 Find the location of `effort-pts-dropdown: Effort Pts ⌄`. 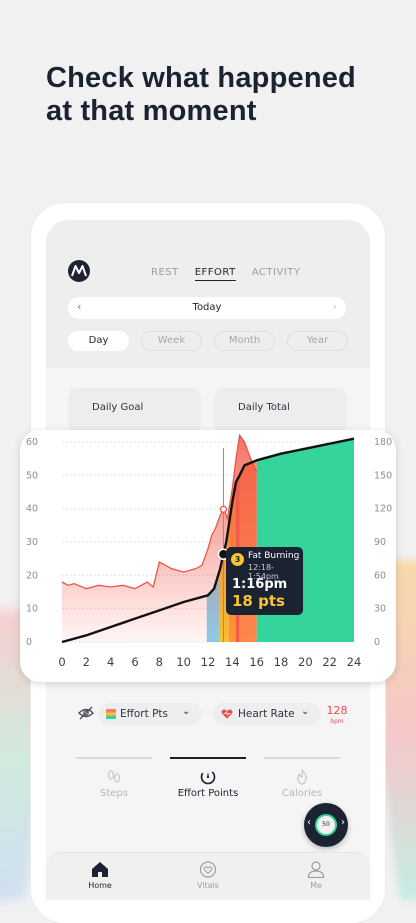

effort-pts-dropdown: Effort Pts ⌄ is located at coordinates (150, 714).